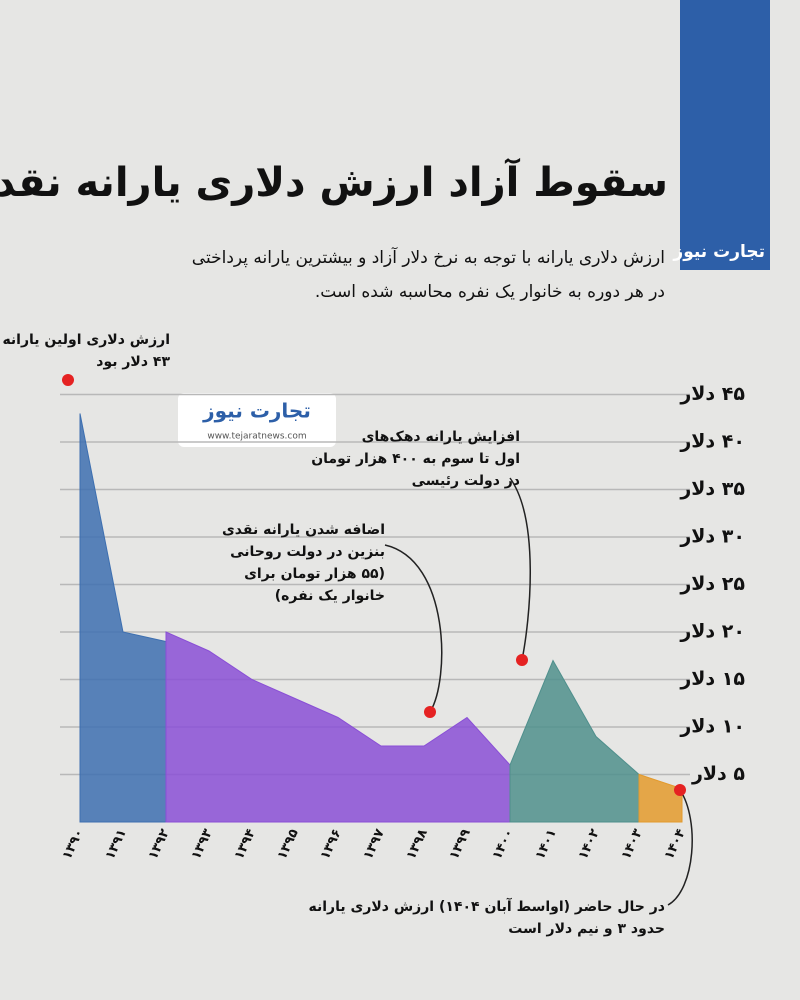  What do you see at coordinates (712, 632) in the screenshot?
I see `y-tick-label: ۲۰ دلار` at bounding box center [712, 632].